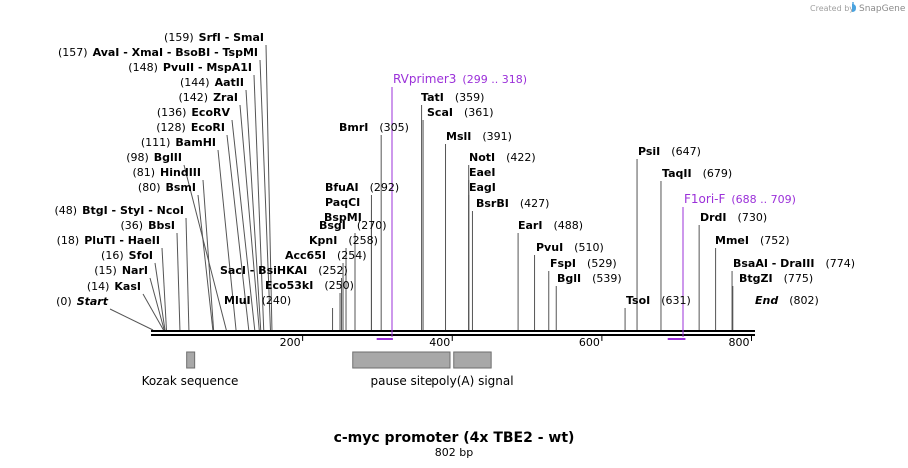 The width and height of the screenshot is (908, 468). Describe the element at coordinates (482, 187) in the screenshot. I see `site-name: EagI` at that location.